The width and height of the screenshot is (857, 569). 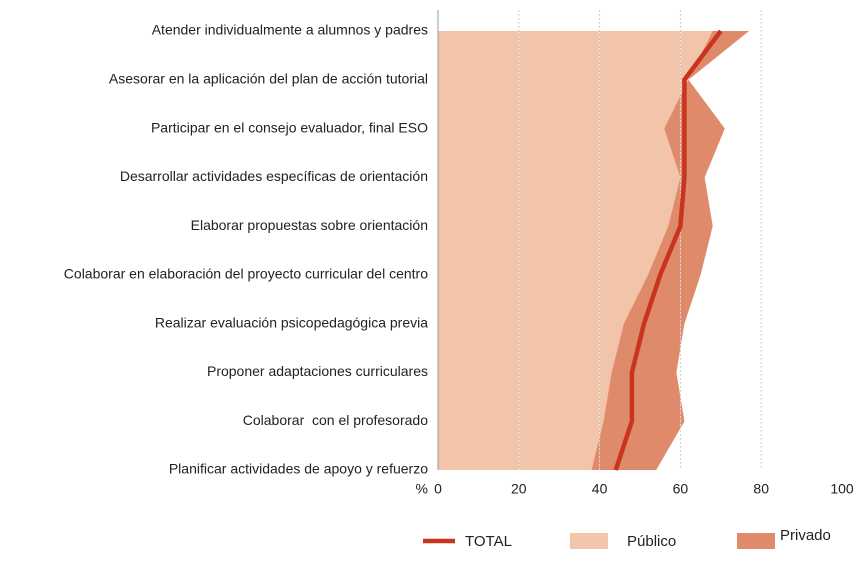 What do you see at coordinates (805, 535) in the screenshot?
I see `legend-label: Privado` at bounding box center [805, 535].